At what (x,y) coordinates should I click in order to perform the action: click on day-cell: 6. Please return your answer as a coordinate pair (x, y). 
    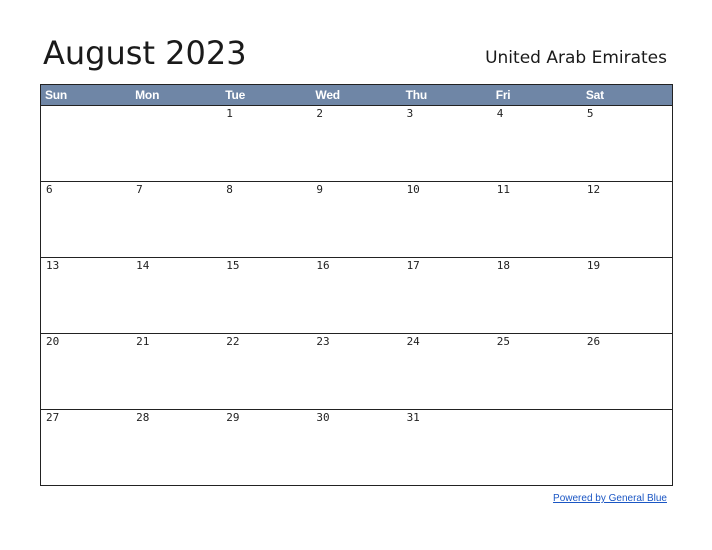
    Looking at the image, I should click on (49, 189).